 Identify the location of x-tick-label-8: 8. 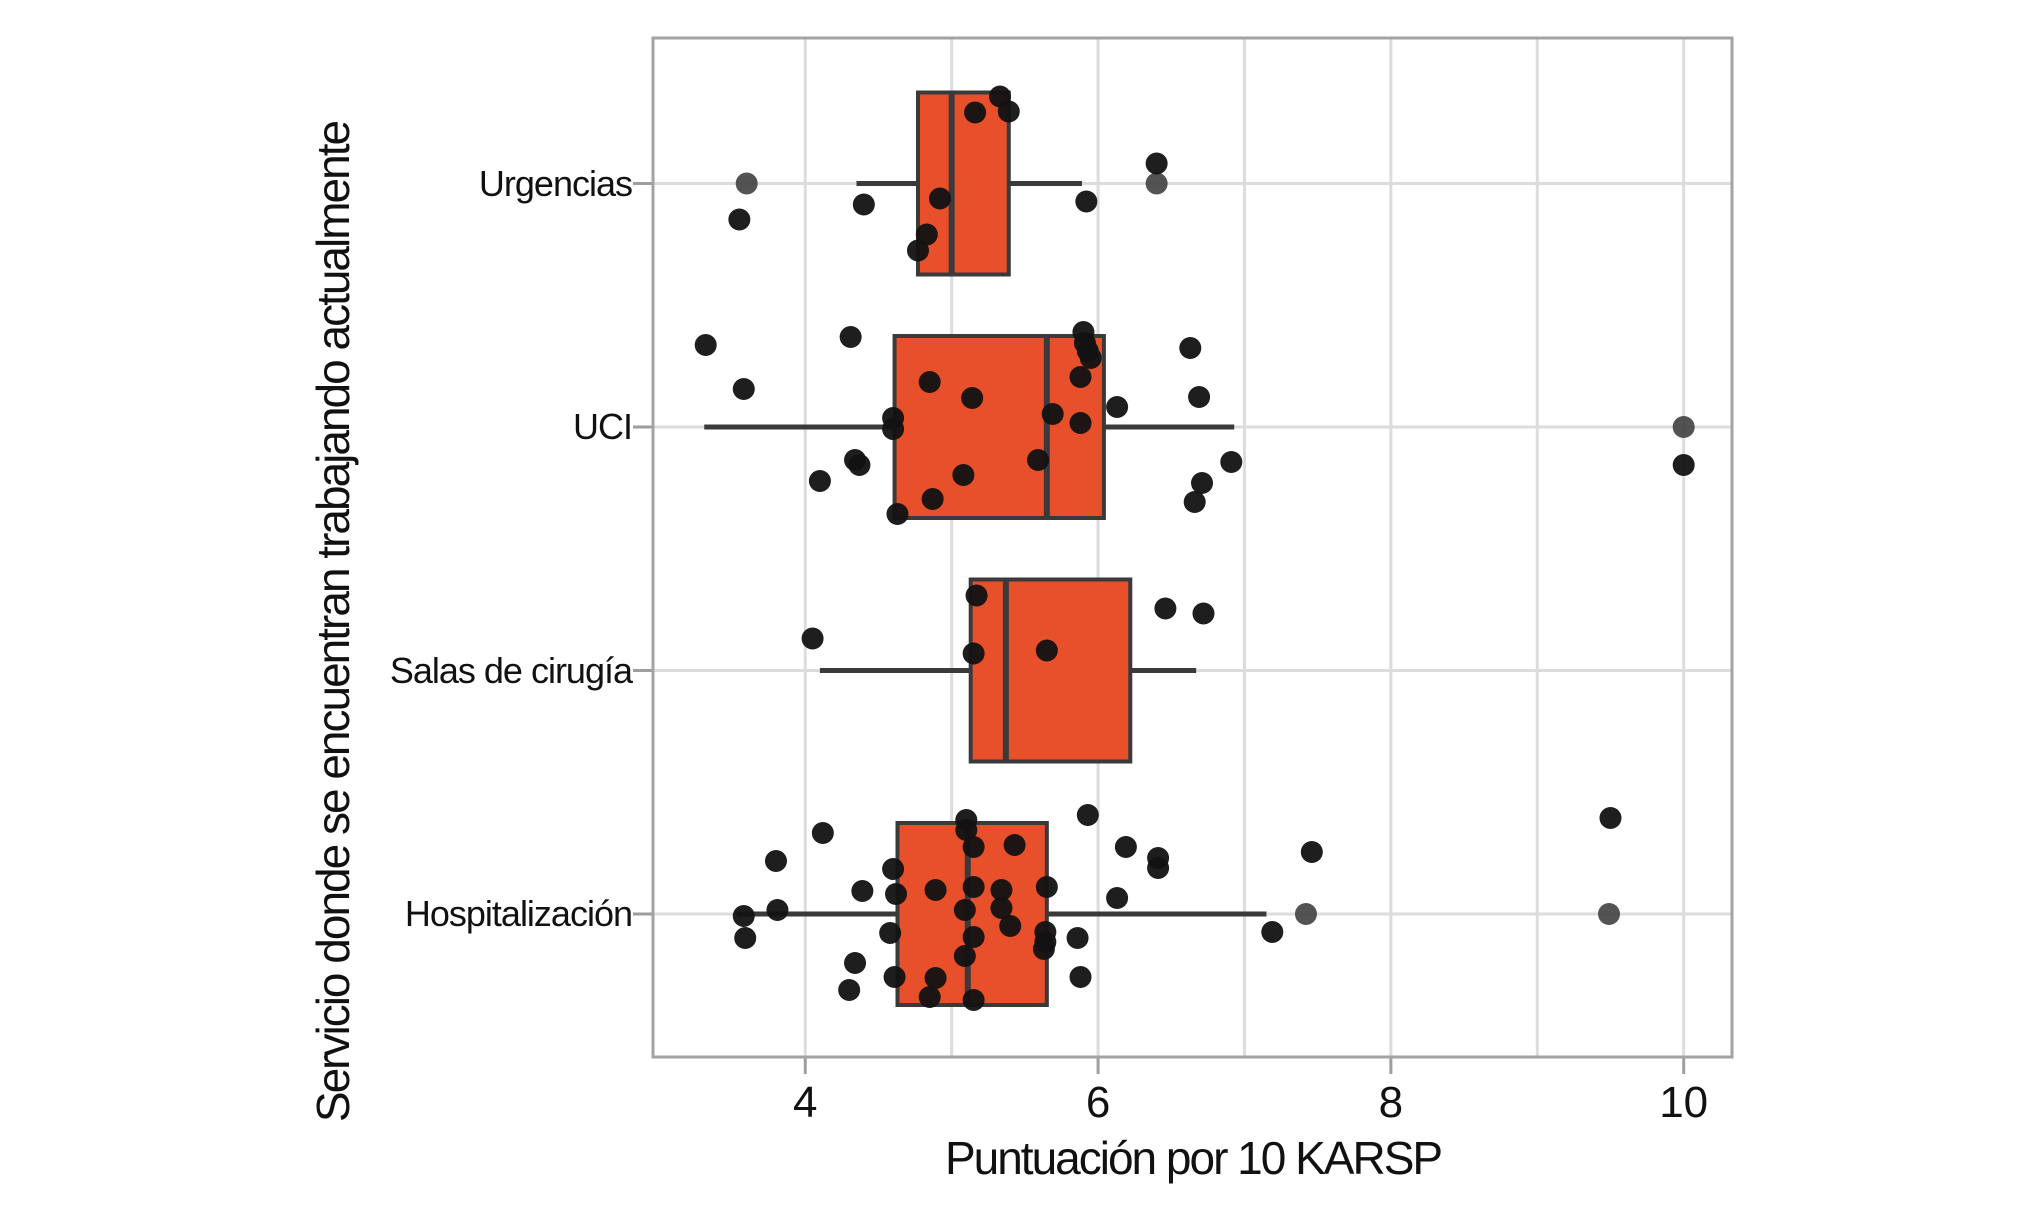
(1391, 1102).